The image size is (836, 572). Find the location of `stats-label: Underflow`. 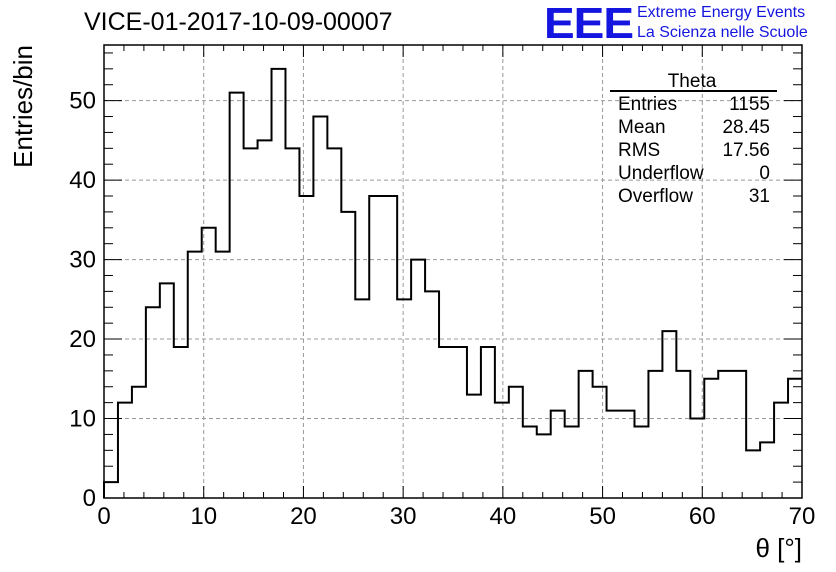

stats-label: Underflow is located at coordinates (661, 173).